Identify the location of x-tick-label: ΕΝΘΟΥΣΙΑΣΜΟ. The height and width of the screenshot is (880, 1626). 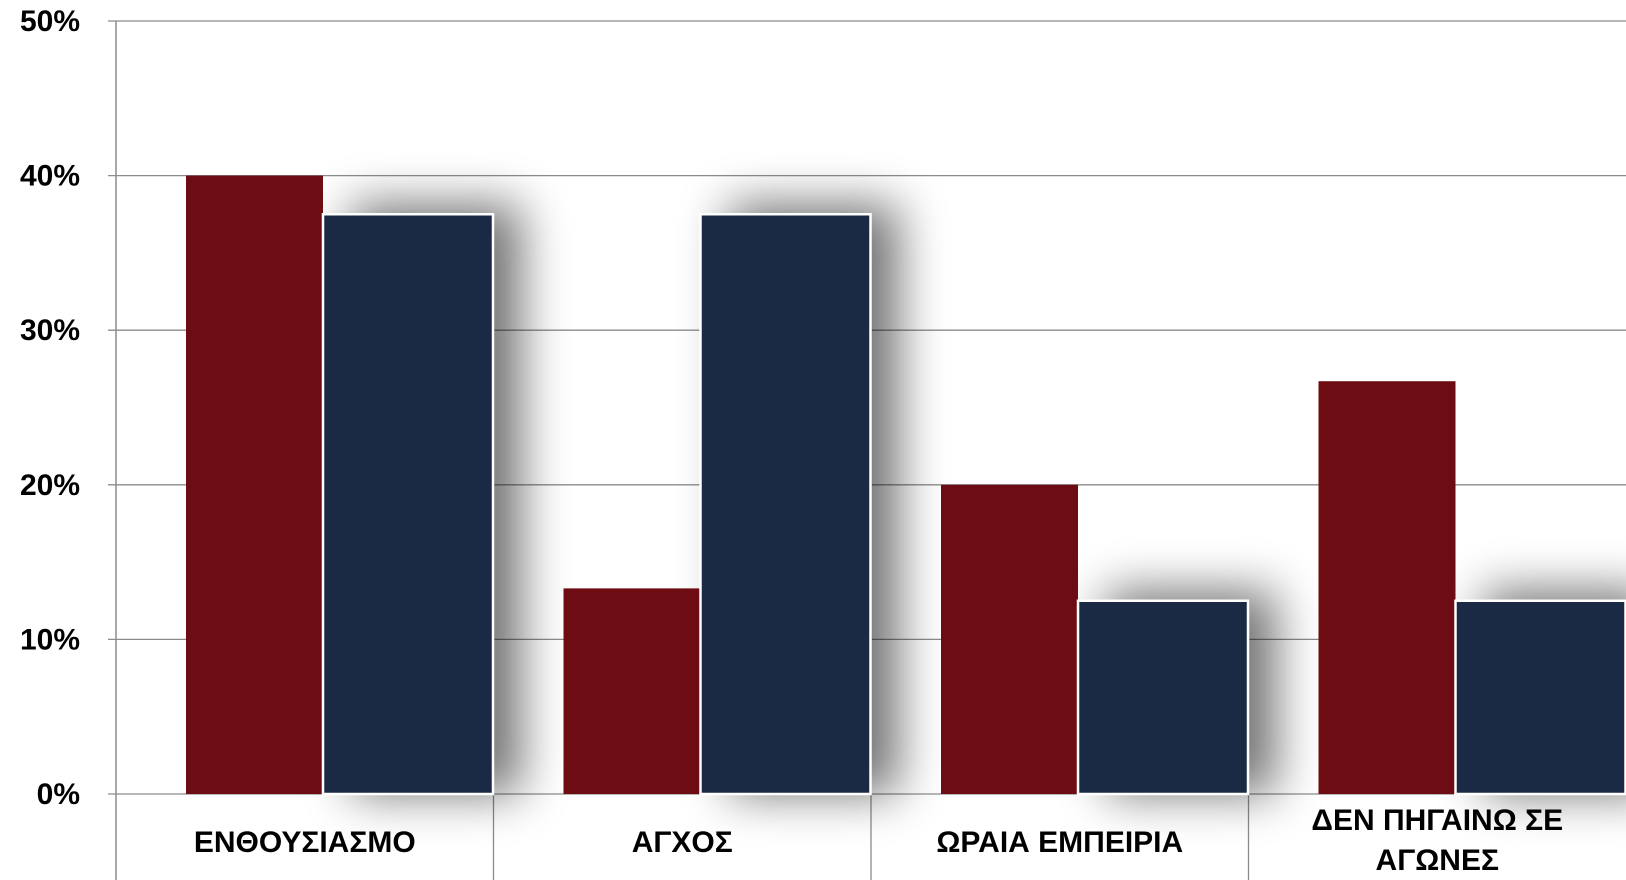
(305, 842).